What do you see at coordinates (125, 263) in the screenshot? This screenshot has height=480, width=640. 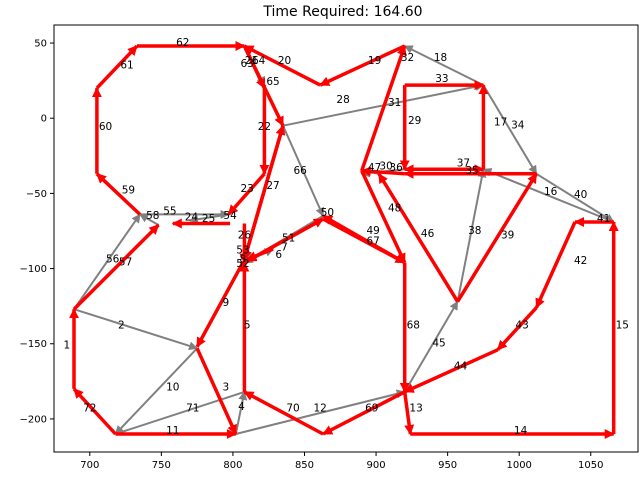 I see `edge-label-57: 57` at bounding box center [125, 263].